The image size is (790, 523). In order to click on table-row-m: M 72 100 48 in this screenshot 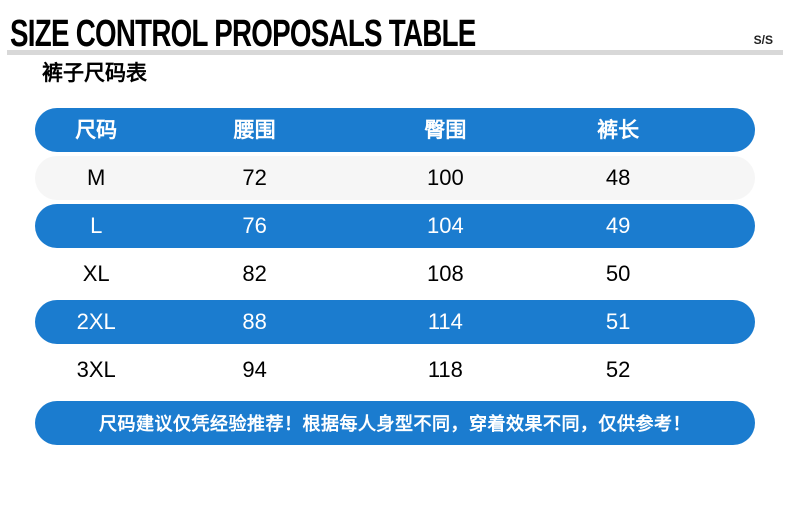, I will do `click(395, 178)`.